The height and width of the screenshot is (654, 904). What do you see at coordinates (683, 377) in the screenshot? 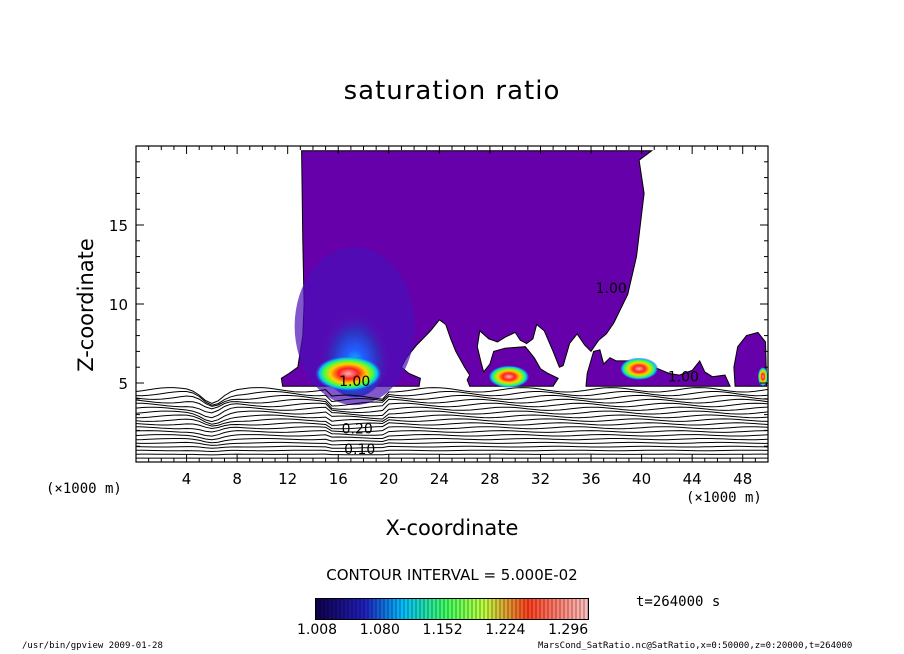
I see `contour-label-5: 1.00` at bounding box center [683, 377].